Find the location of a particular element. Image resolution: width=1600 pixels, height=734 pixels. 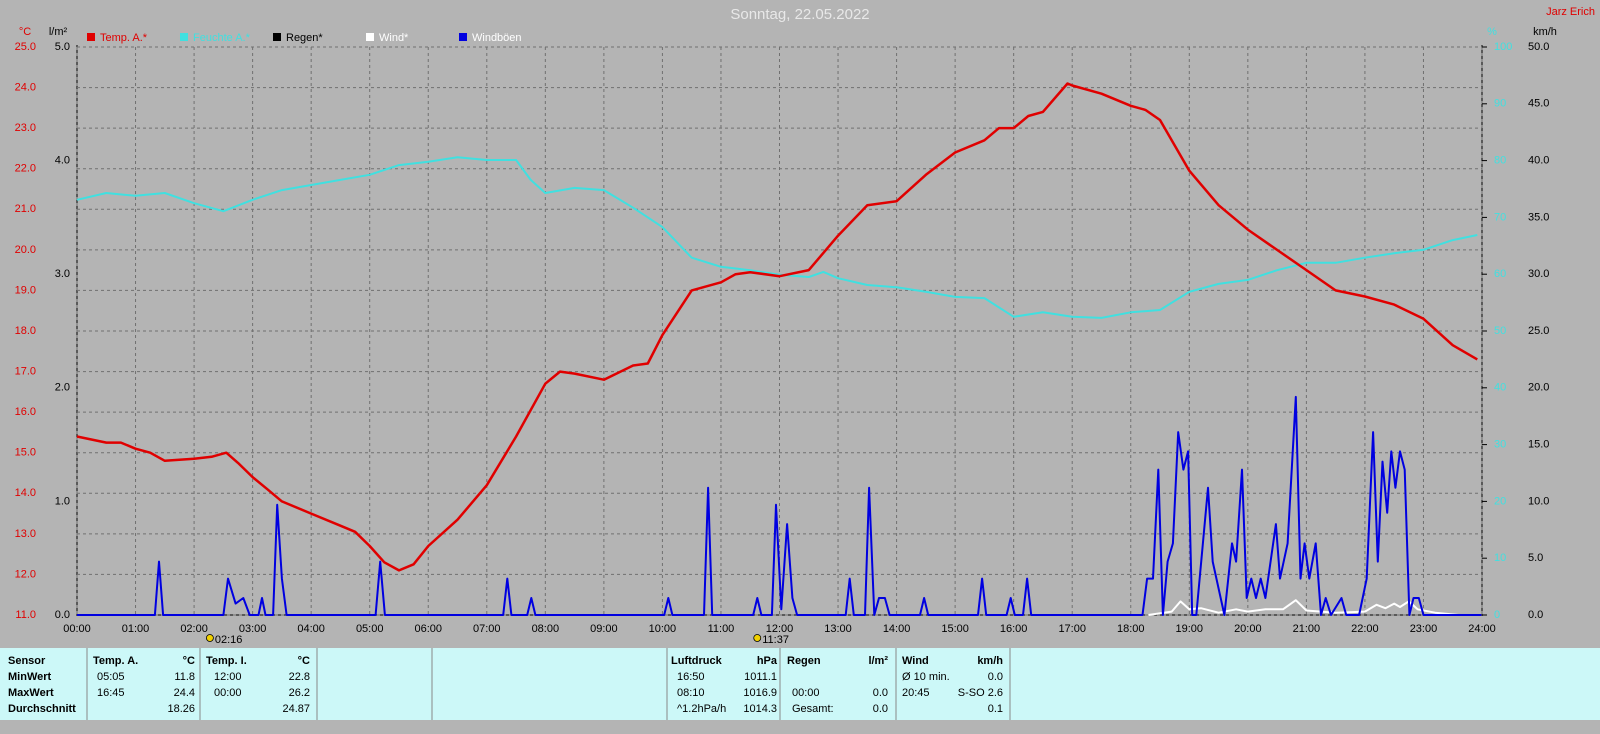

y-tick-label: 22.0 is located at coordinates (25, 169).